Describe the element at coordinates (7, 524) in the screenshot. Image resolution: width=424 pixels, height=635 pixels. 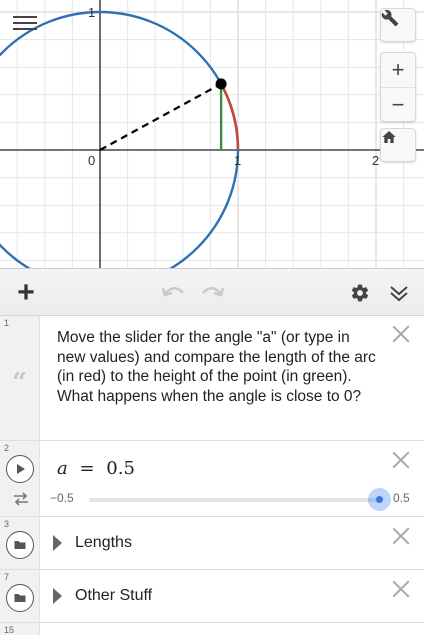
I see `row-index: 3` at that location.